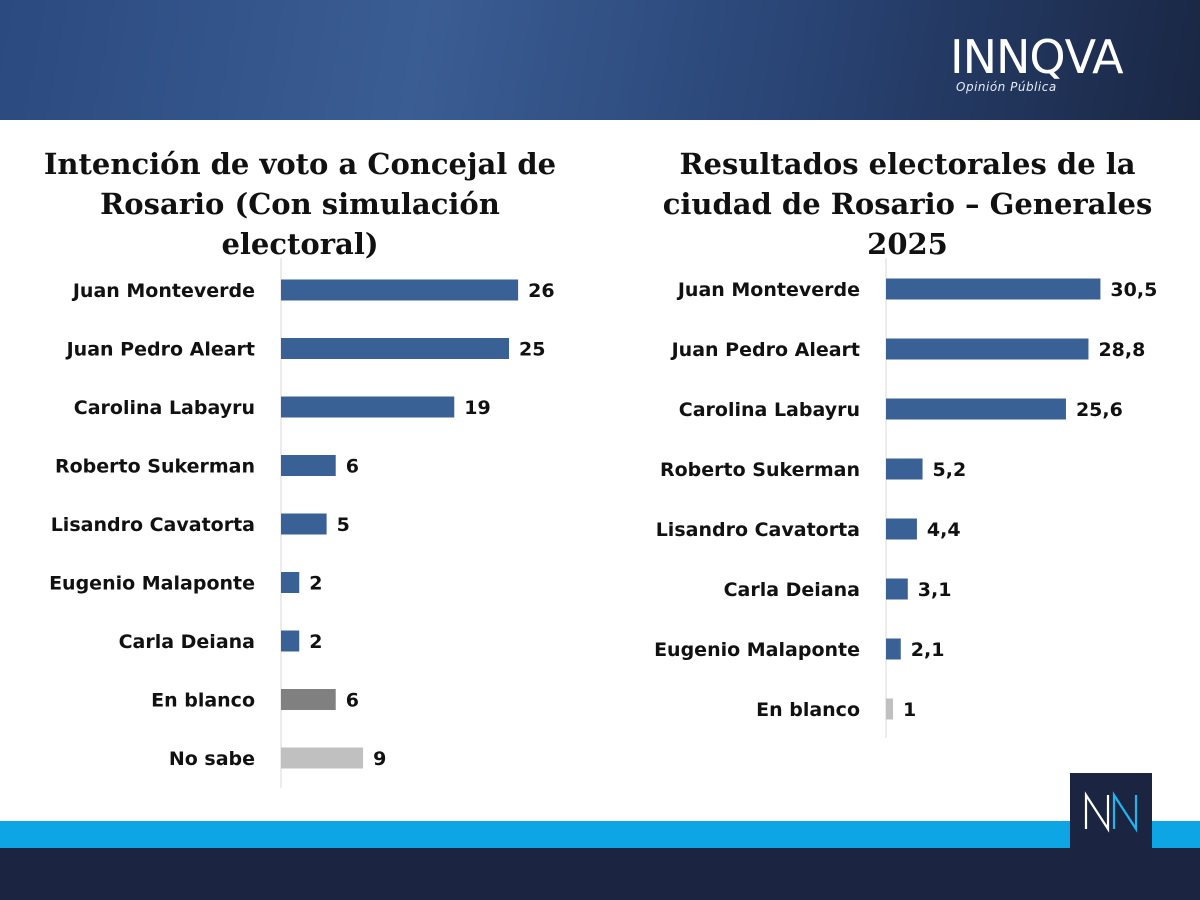 This screenshot has width=1200, height=900. What do you see at coordinates (379, 759) in the screenshot?
I see `value-label: 9` at bounding box center [379, 759].